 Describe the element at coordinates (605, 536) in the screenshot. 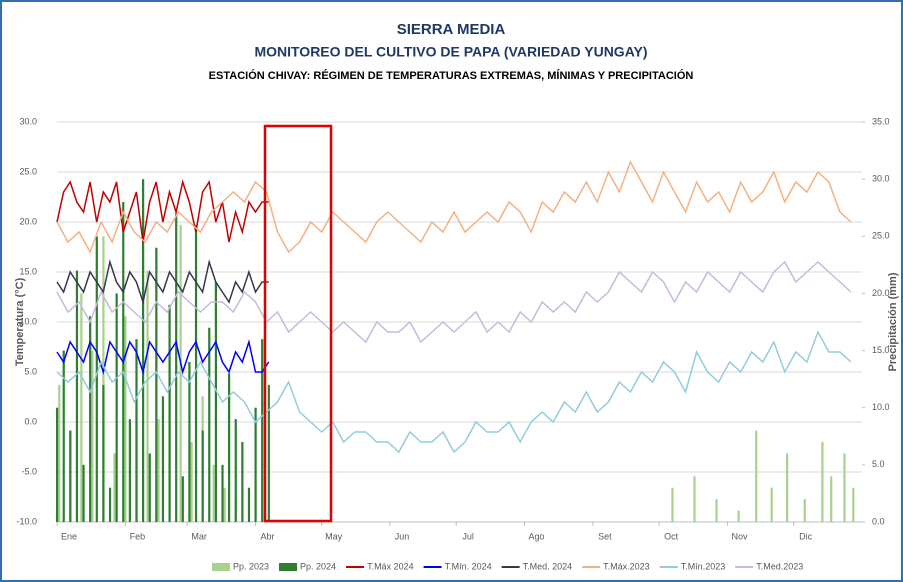

I see `x-tick-label: Set` at that location.